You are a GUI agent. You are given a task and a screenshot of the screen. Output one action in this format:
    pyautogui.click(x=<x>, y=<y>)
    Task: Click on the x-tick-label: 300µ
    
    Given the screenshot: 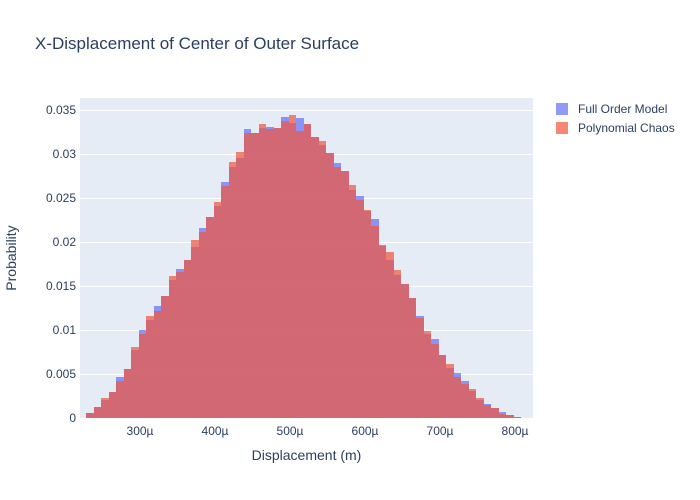 What is the action you would take?
    pyautogui.click(x=140, y=431)
    